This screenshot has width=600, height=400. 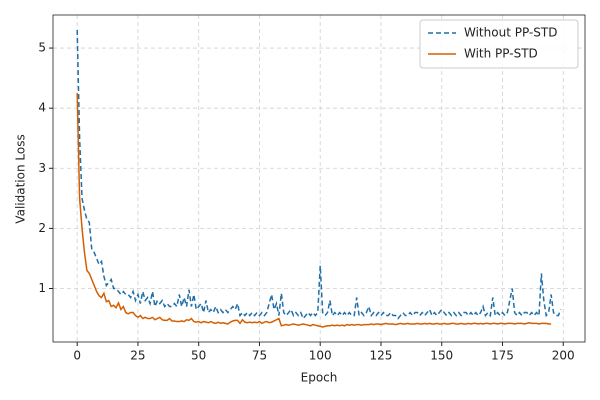 I want to click on x-tick-label: 50, so click(x=198, y=356).